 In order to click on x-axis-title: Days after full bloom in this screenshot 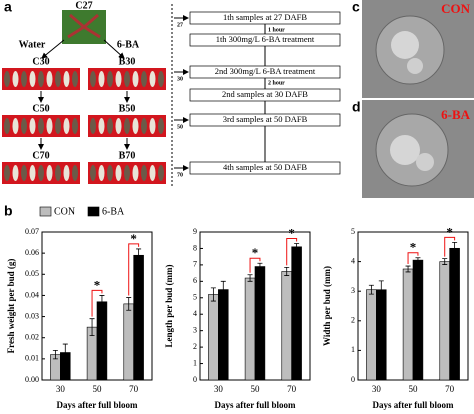, I will do `click(255, 405)`.